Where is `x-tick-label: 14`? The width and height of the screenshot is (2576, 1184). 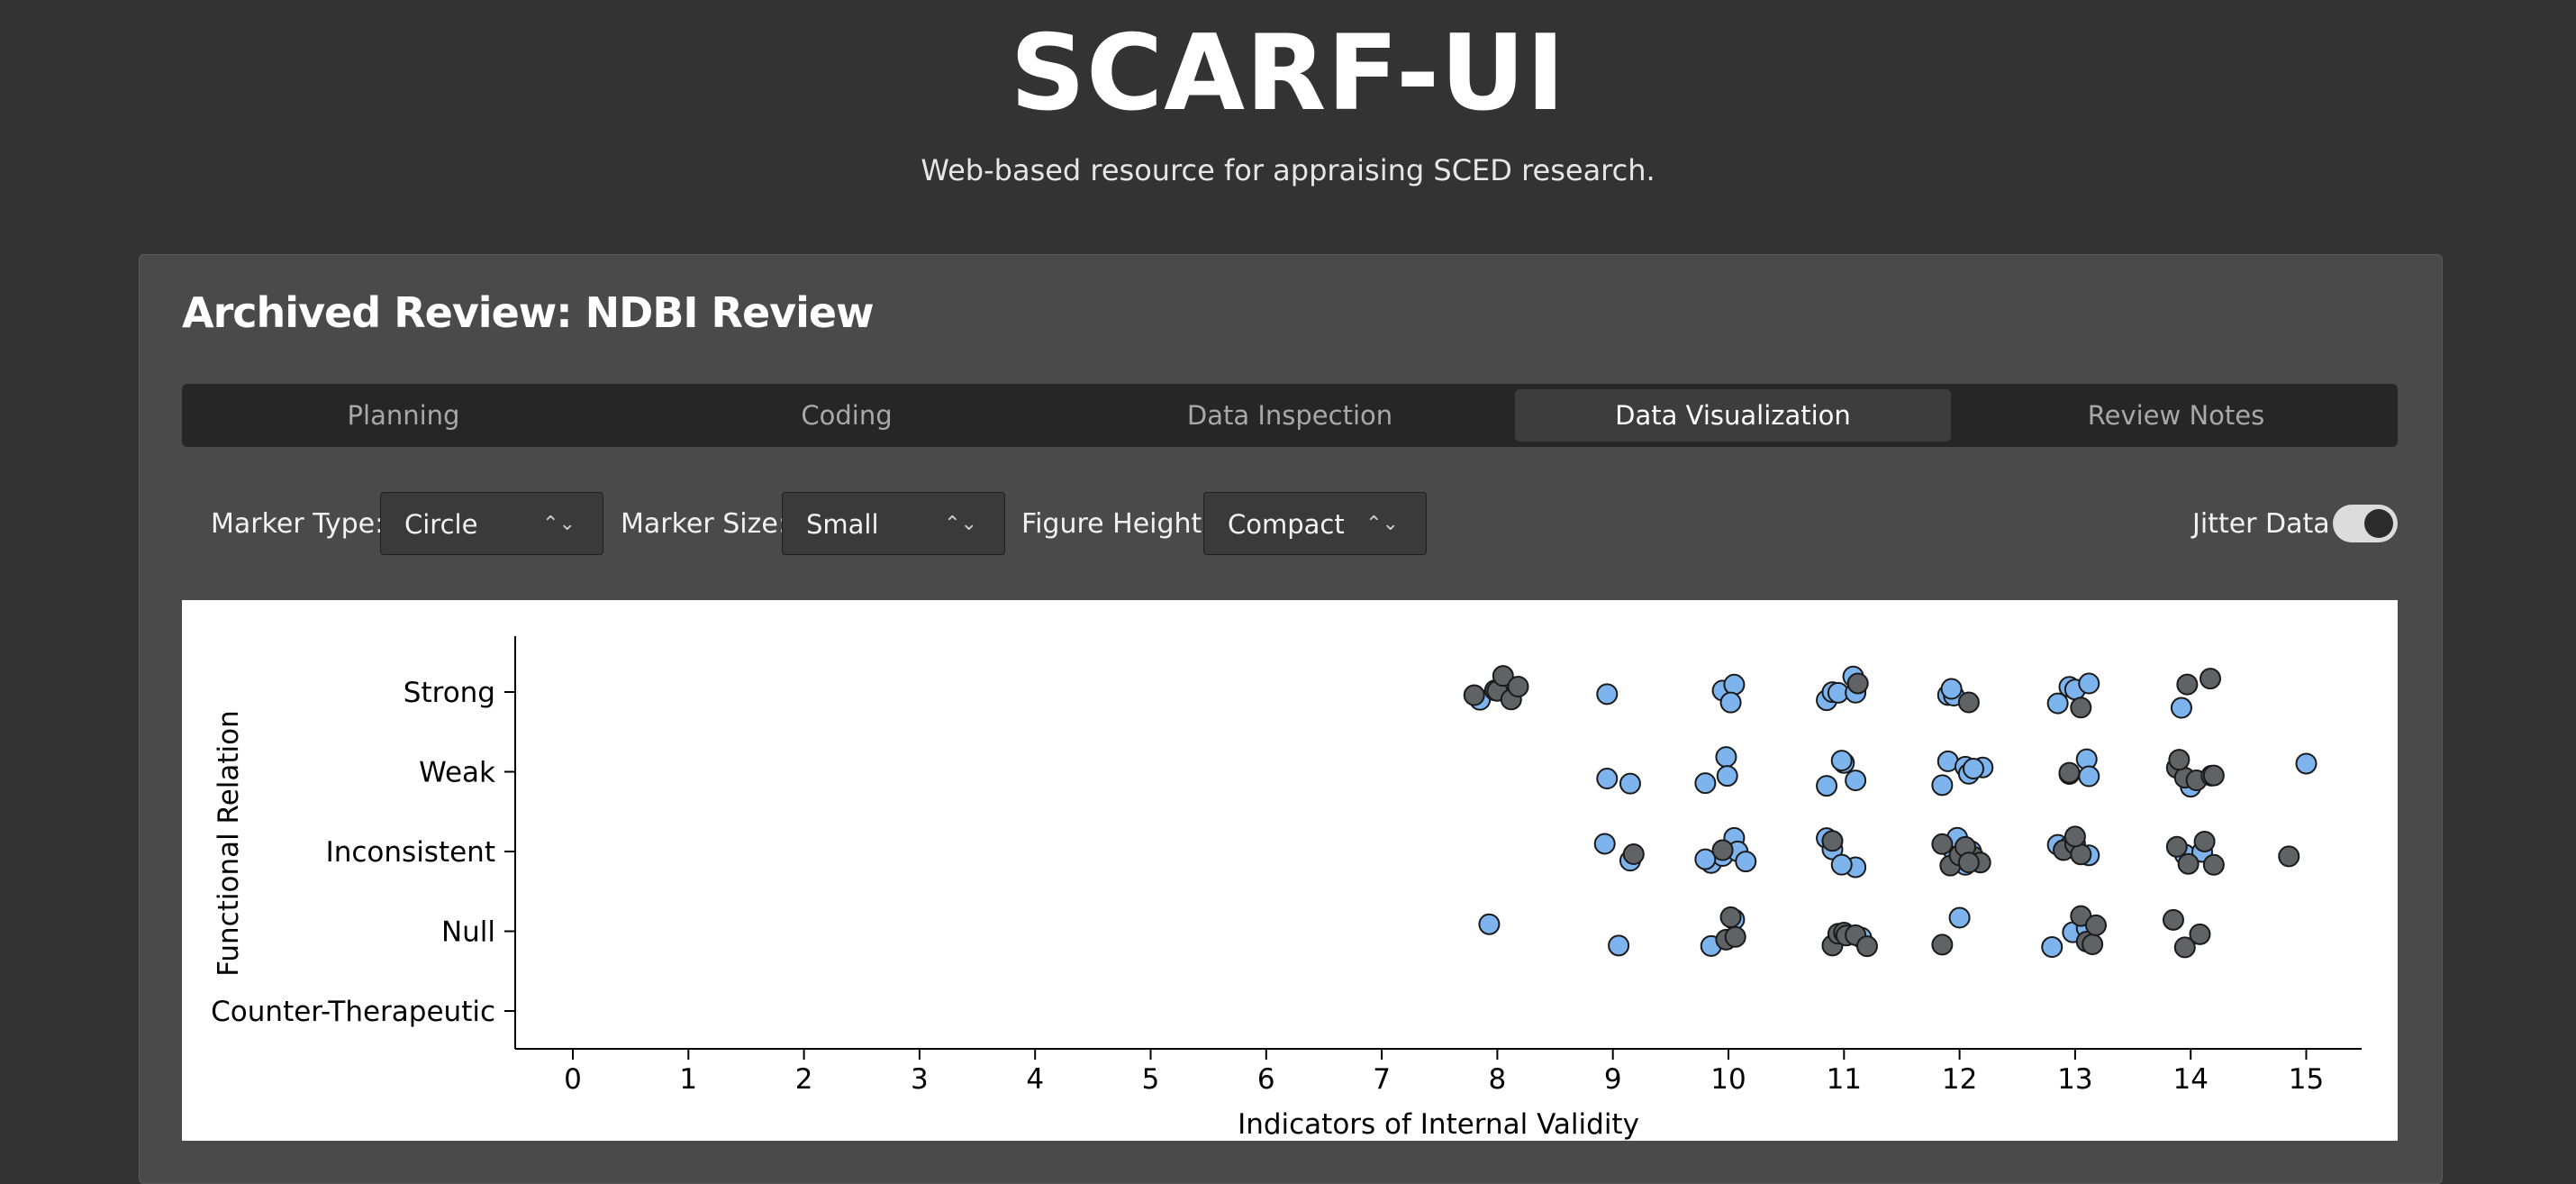 x-tick-label: 14 is located at coordinates (2190, 1079).